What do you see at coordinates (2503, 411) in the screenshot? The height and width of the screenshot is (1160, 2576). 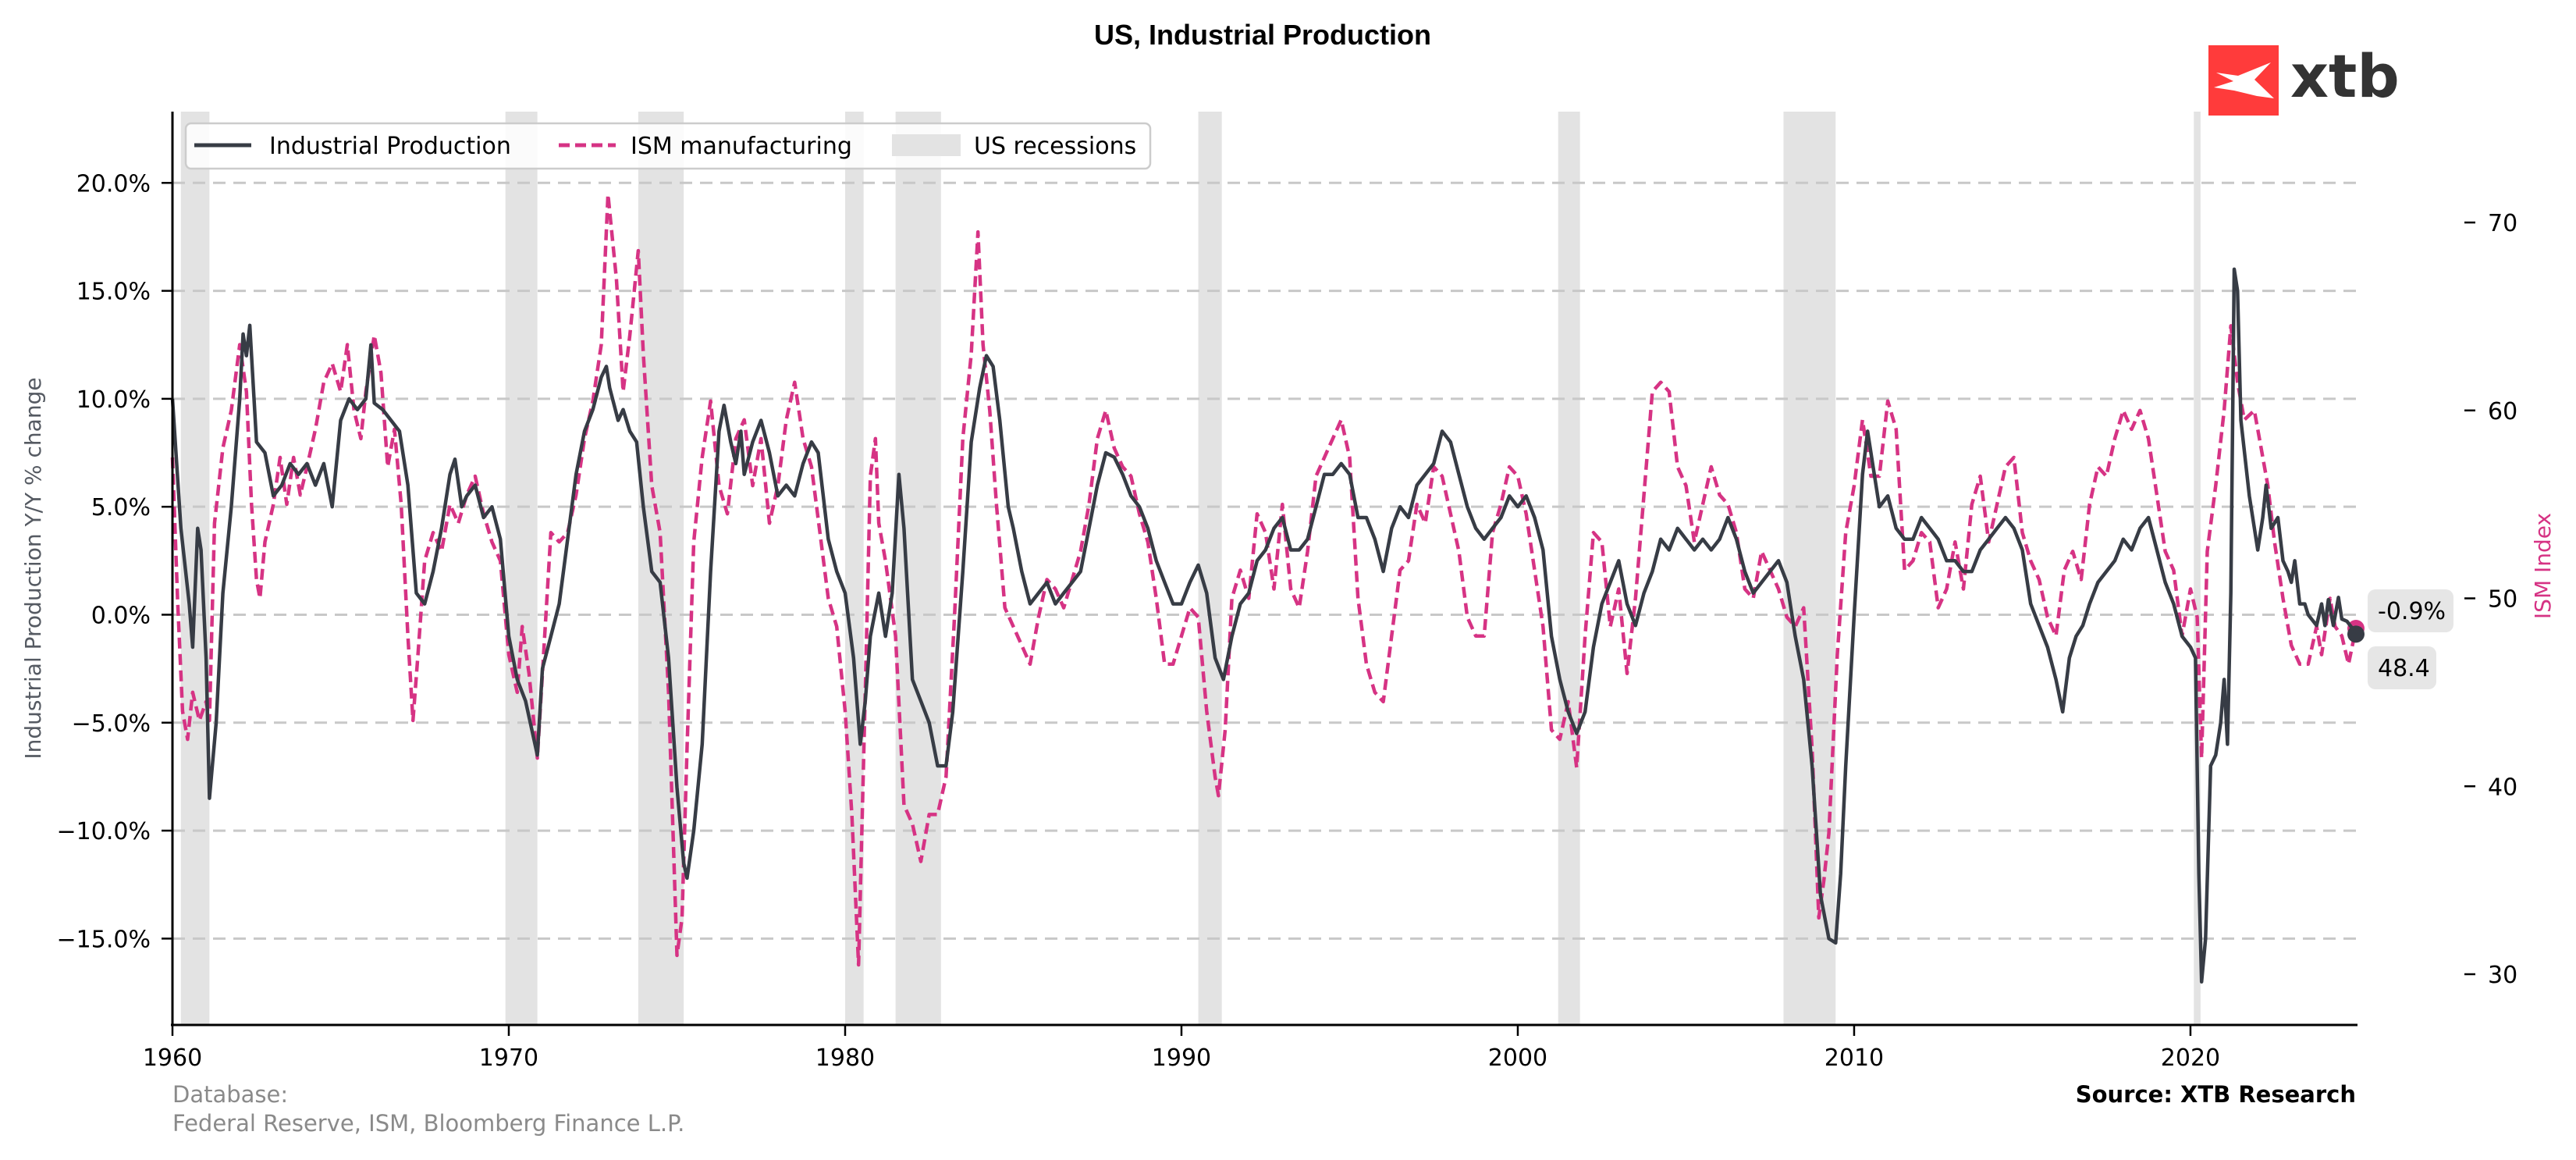 I see `y-right-tick-label: 60` at bounding box center [2503, 411].